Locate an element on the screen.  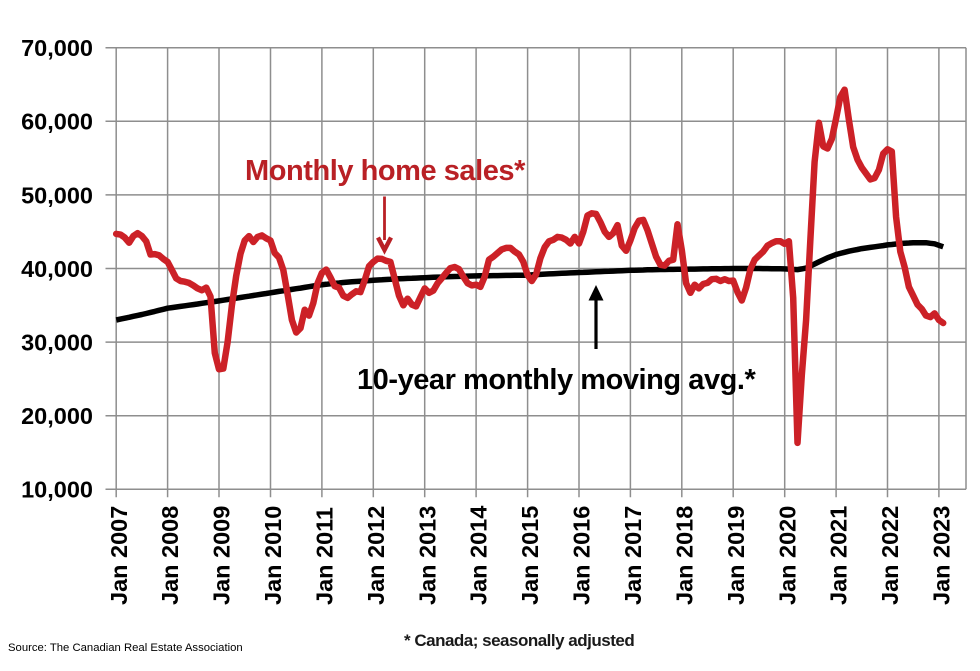
svg-text: 10-year monthly moving avg.* is located at coordinates (557, 380).